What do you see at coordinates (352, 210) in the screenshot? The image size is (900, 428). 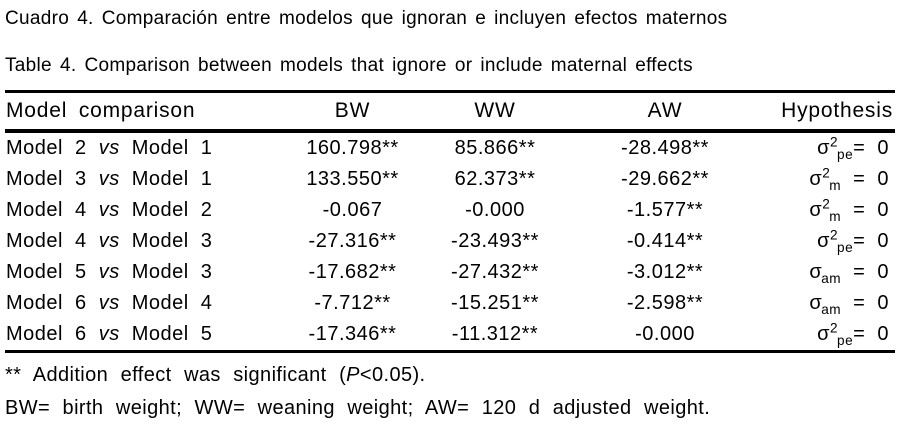 I see `cell-bw: -0.067` at bounding box center [352, 210].